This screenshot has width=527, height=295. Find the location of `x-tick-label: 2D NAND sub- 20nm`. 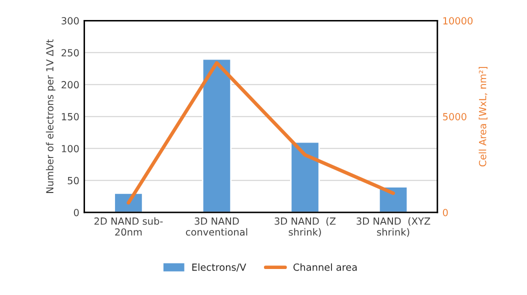

x-tick-label: 2D NAND sub- 20nm is located at coordinates (128, 226).